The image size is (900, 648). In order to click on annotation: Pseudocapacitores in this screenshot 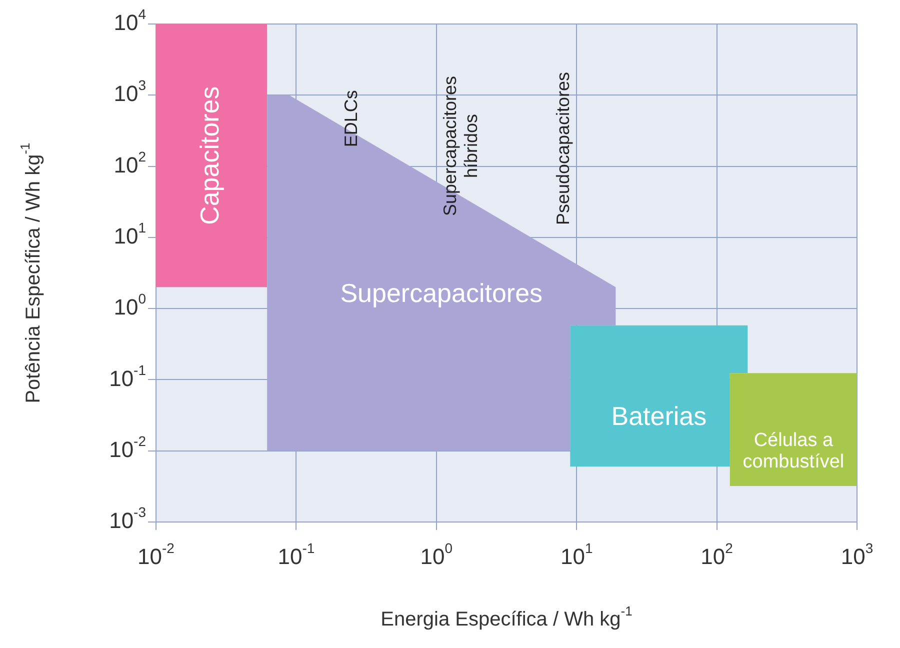, I will do `click(562, 149)`.